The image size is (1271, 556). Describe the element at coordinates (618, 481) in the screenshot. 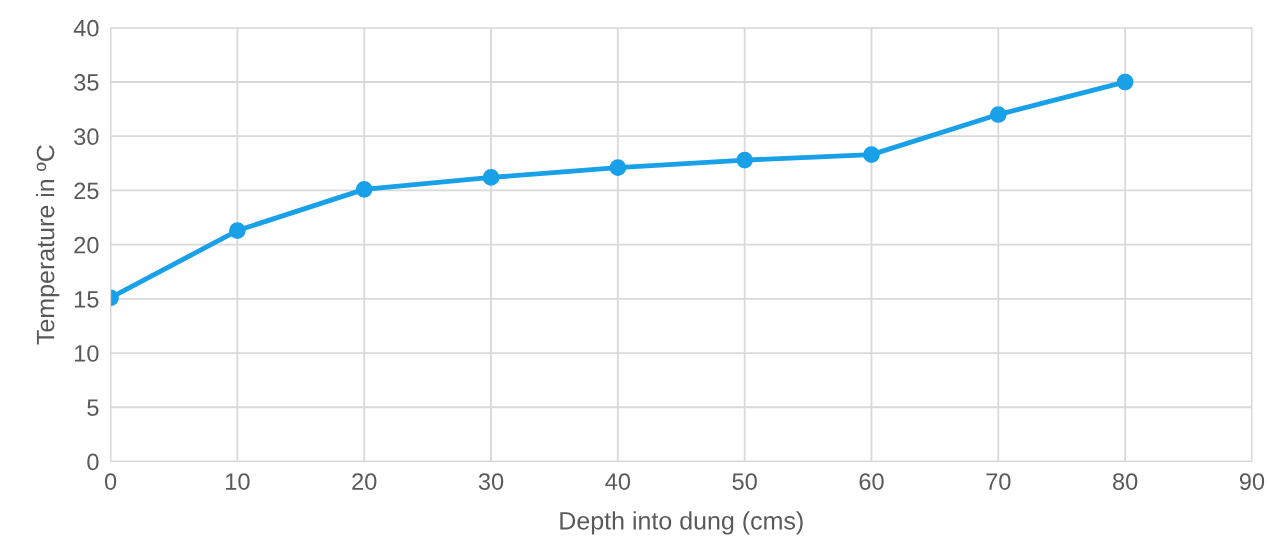

I see `x-tick-label: 40` at that location.